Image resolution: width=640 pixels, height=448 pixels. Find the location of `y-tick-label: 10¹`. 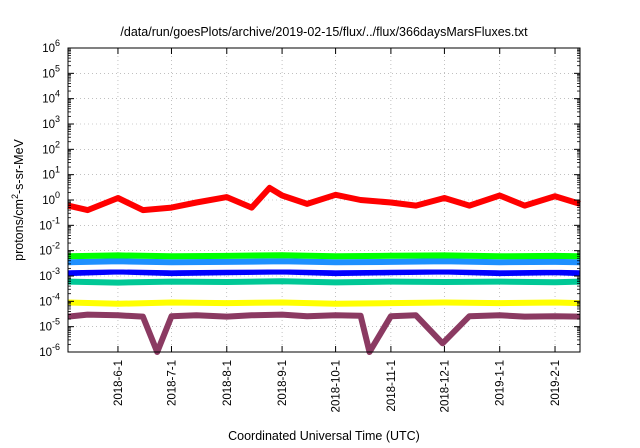

y-tick-label: 10¹ is located at coordinates (51, 173).